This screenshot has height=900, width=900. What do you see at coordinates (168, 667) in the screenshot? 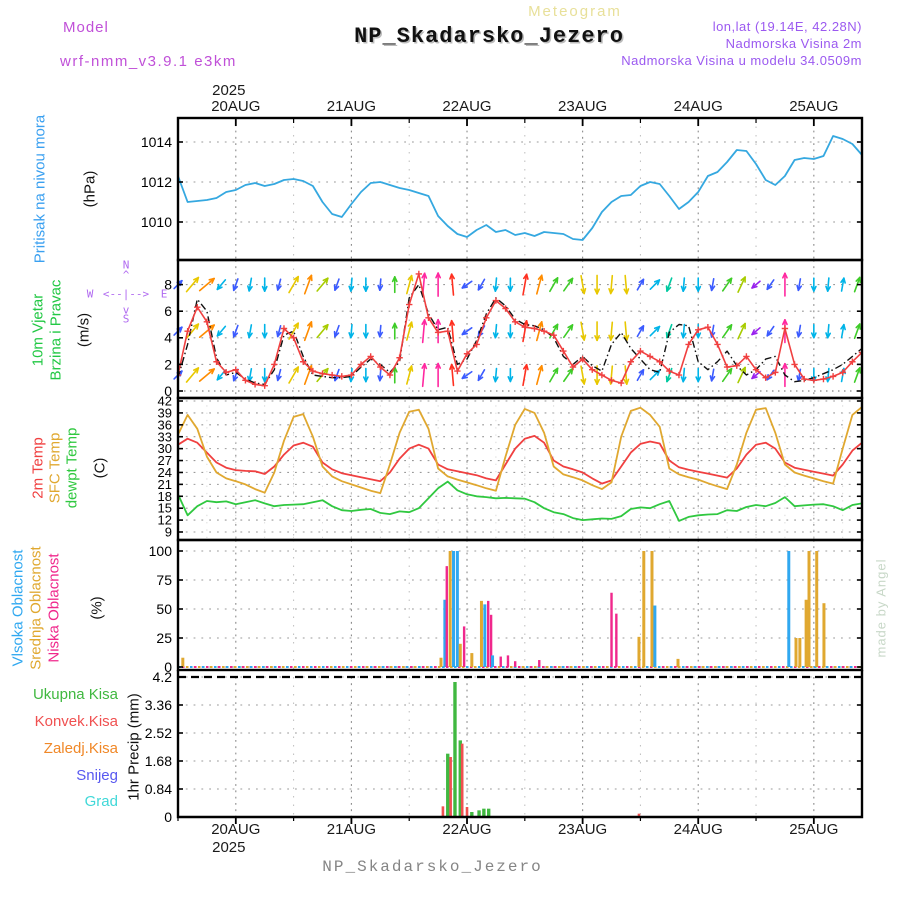
I see `tick-label: 0` at bounding box center [168, 667].